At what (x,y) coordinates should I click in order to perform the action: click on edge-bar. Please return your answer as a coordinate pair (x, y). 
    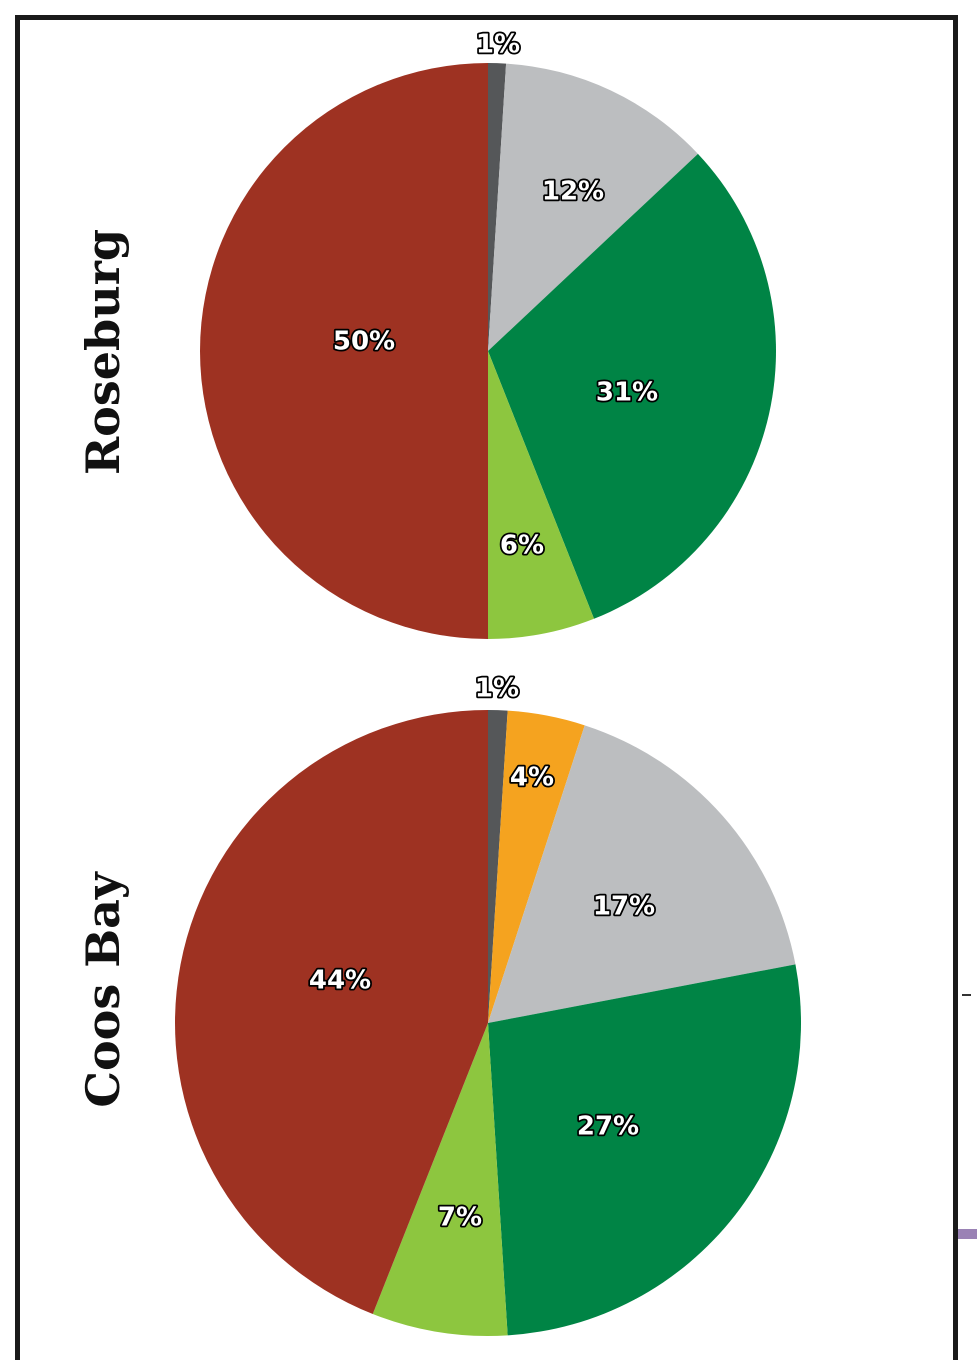
    Looking at the image, I should click on (967, 1234).